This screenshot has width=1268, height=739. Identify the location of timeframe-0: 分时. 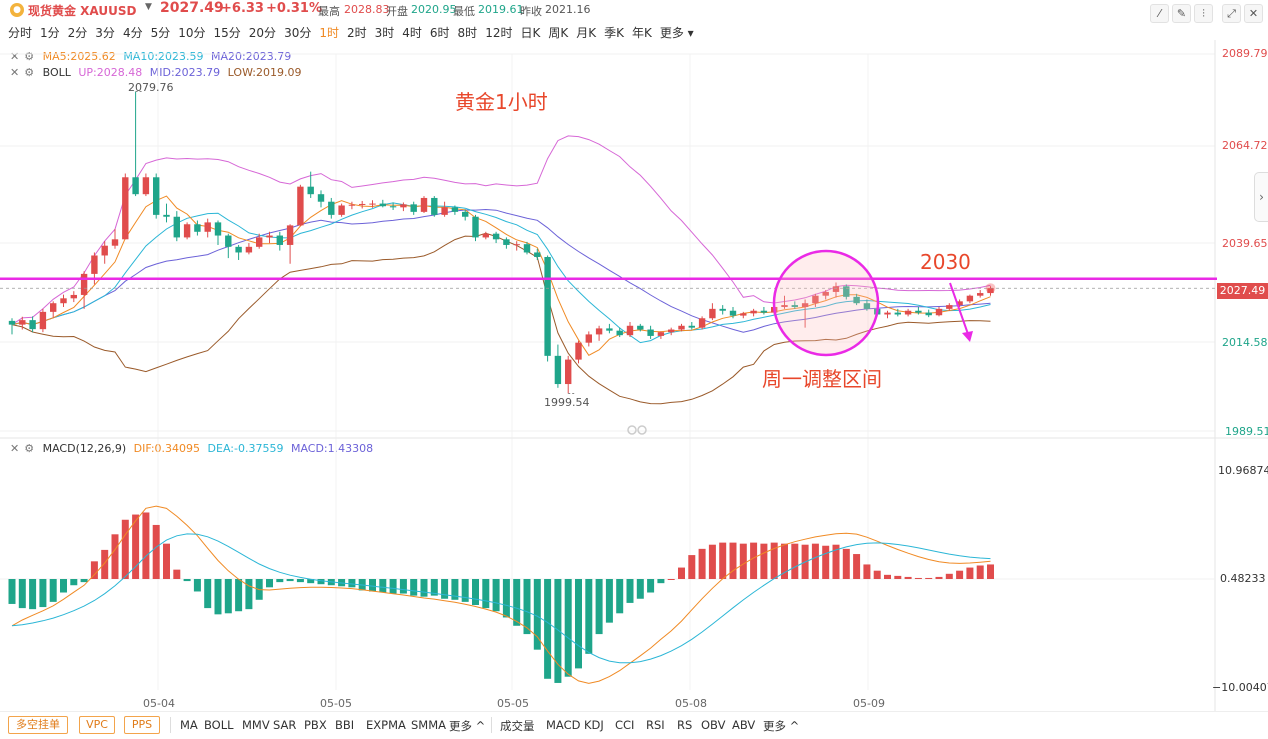
(20, 33).